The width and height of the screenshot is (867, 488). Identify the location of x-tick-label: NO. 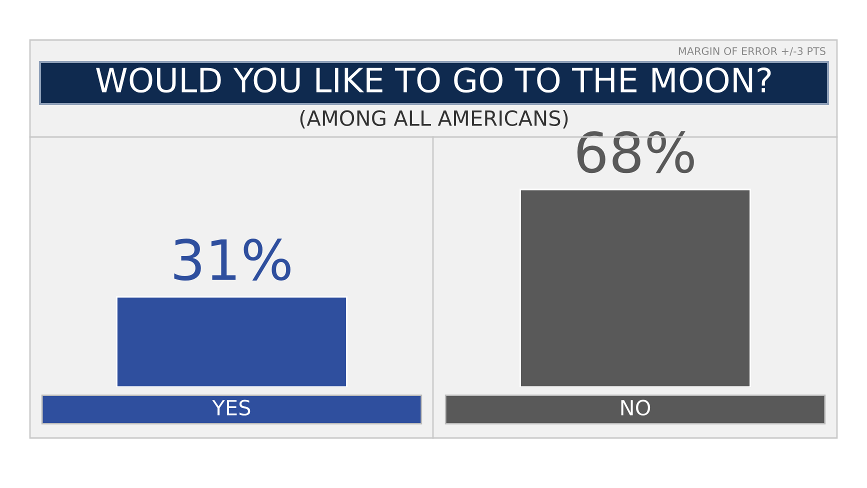
(635, 408).